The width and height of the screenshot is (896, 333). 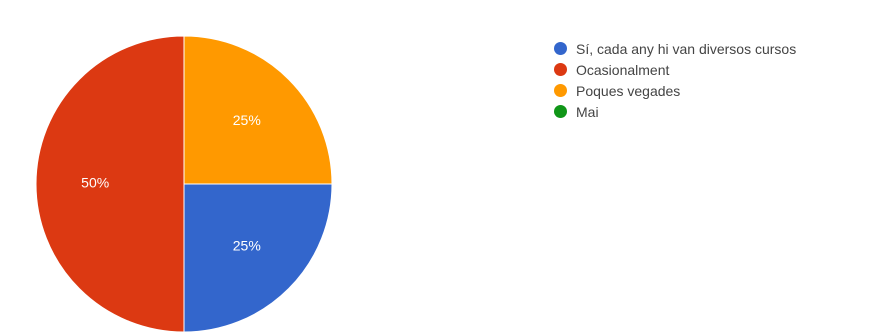 I want to click on legend-item: Mai, so click(x=675, y=111).